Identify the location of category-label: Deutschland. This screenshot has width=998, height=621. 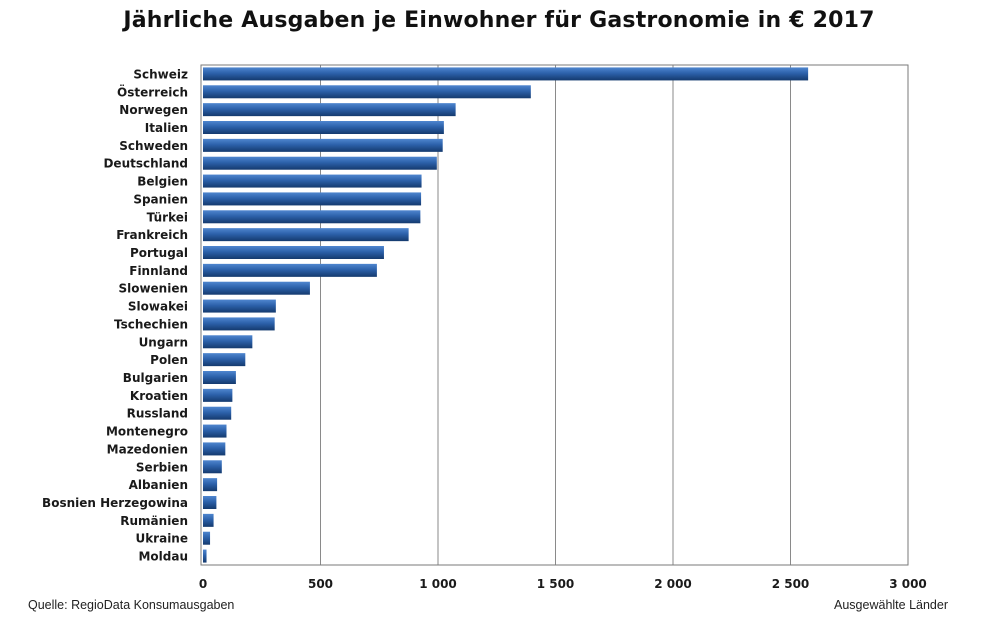
(145, 164).